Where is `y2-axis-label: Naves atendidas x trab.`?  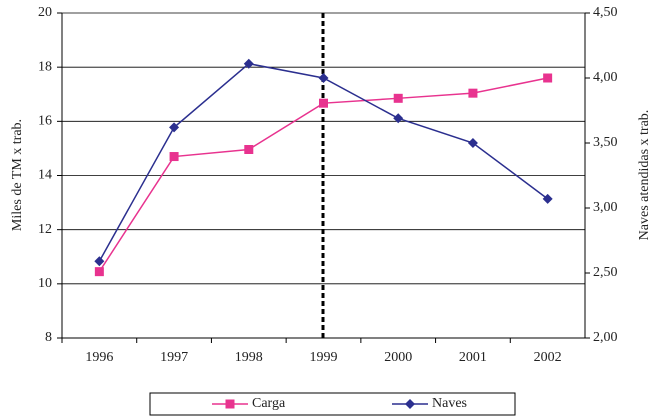 y2-axis-label: Naves atendidas x trab. is located at coordinates (644, 175).